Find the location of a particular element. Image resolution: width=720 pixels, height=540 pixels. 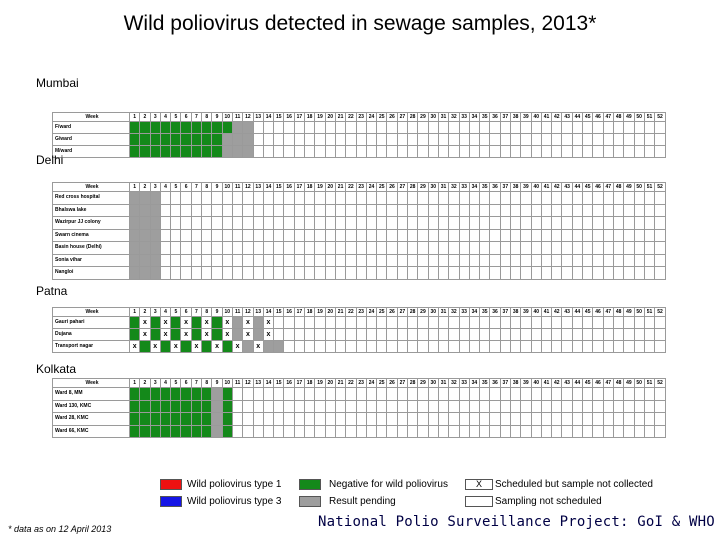

week-number: 20 is located at coordinates (330, 312).